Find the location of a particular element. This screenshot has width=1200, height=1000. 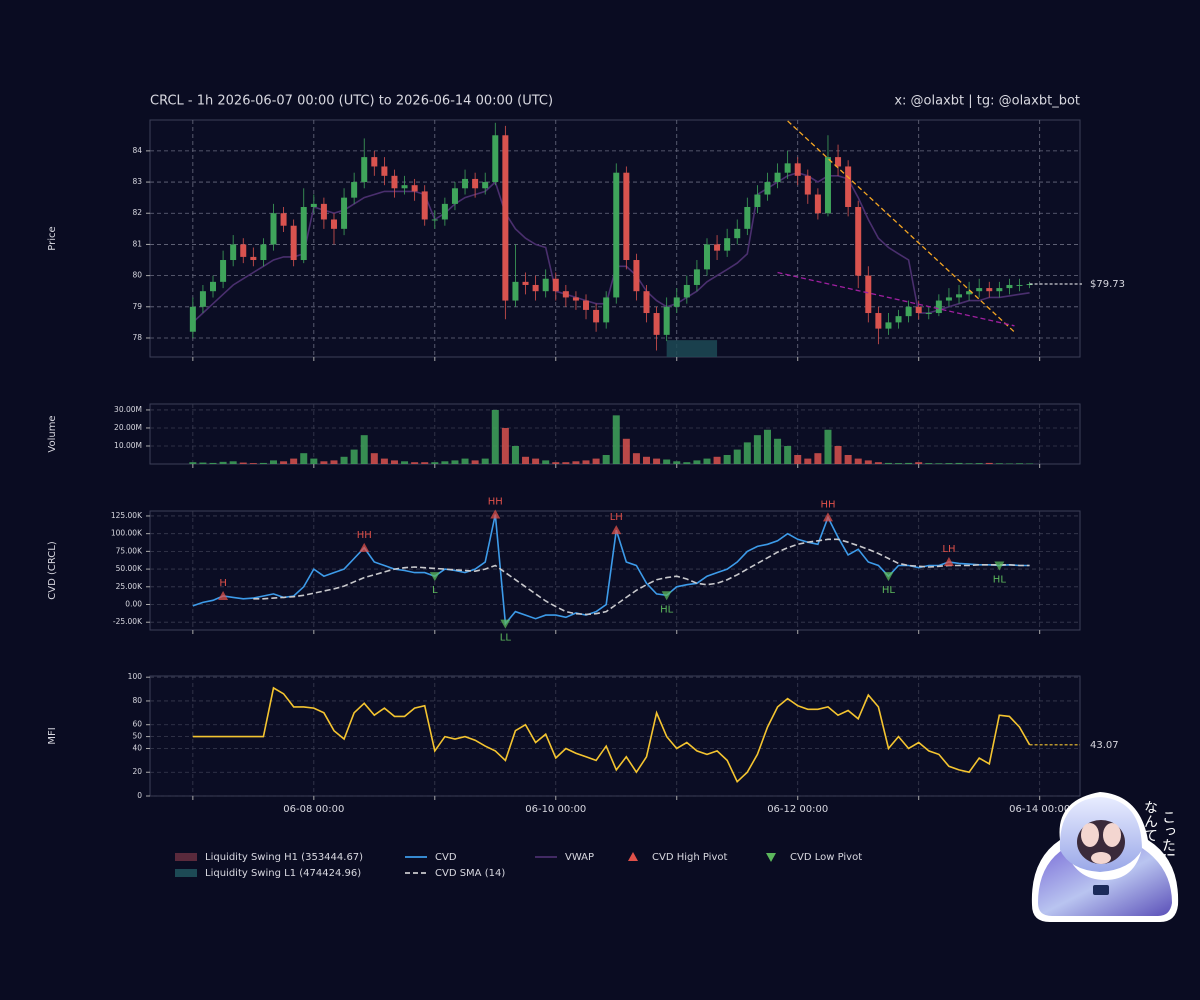

legend-label: CVD SMA (14) is located at coordinates (470, 873).